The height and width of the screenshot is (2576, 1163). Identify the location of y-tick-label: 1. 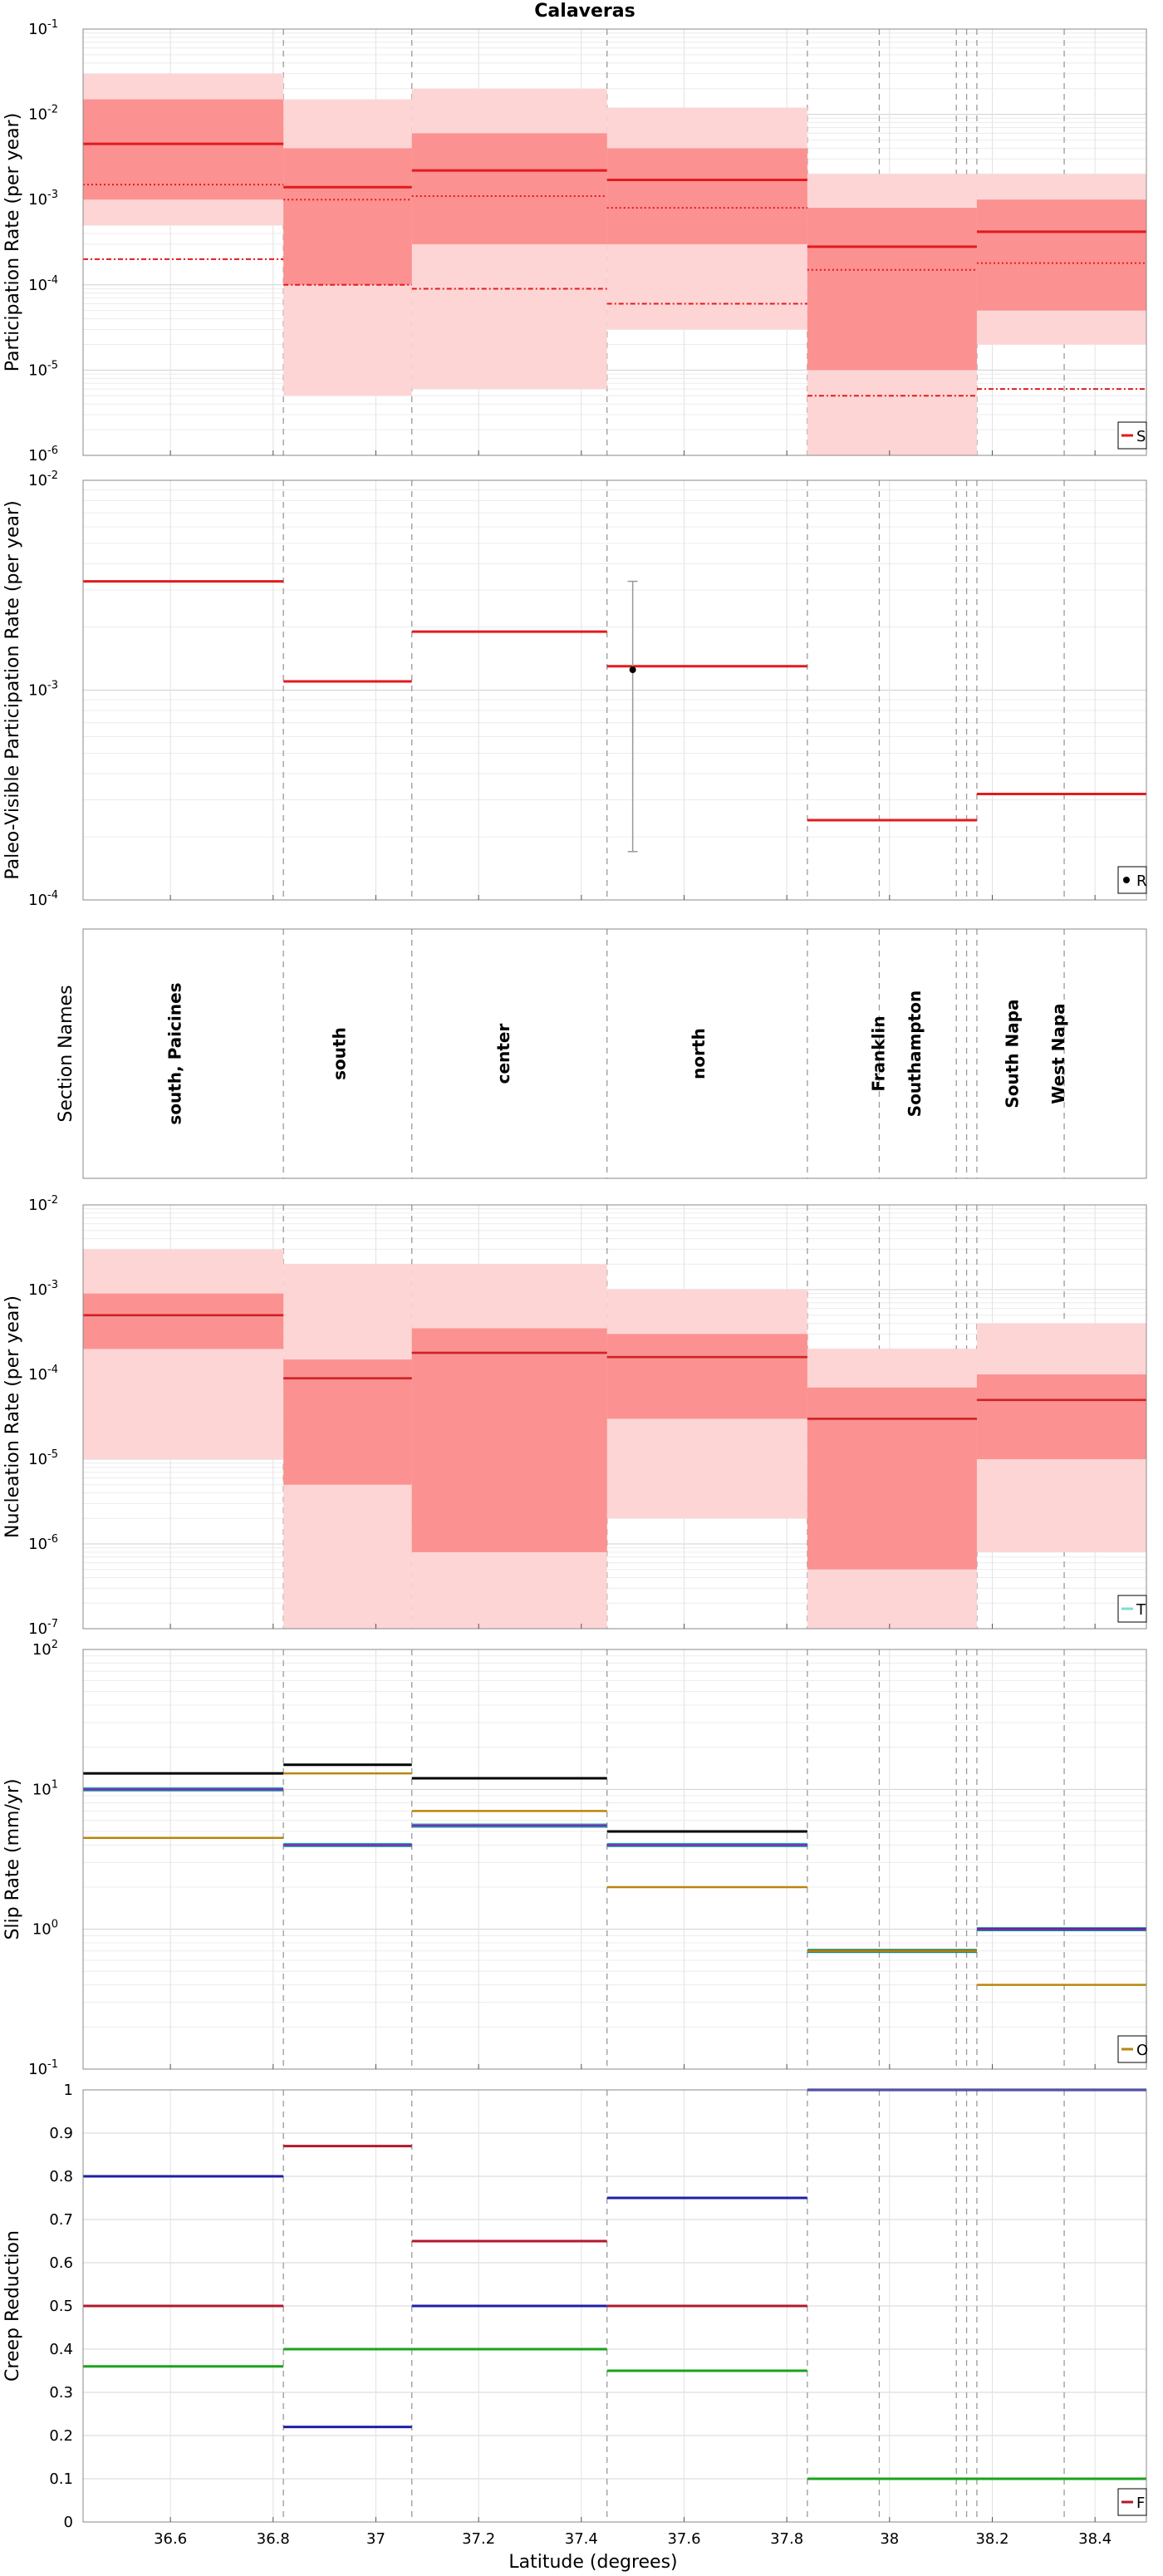
(68, 2090).